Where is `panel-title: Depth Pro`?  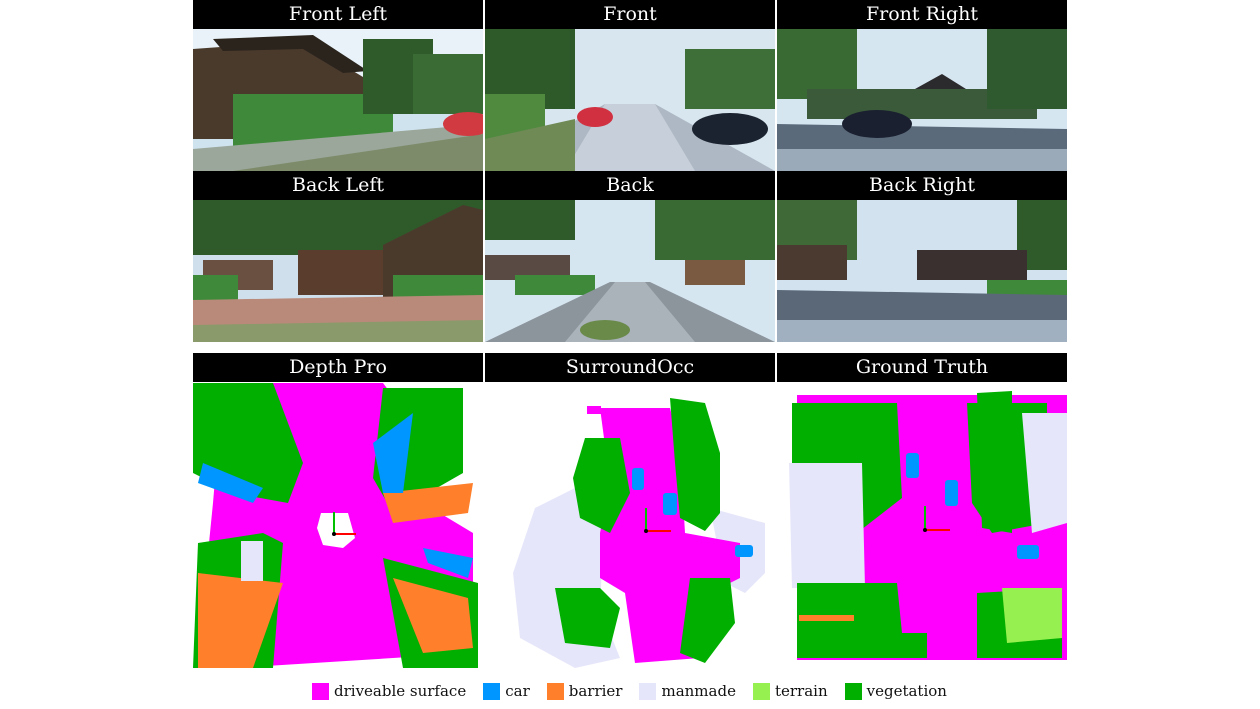
panel-title: Depth Pro is located at coordinates (338, 367).